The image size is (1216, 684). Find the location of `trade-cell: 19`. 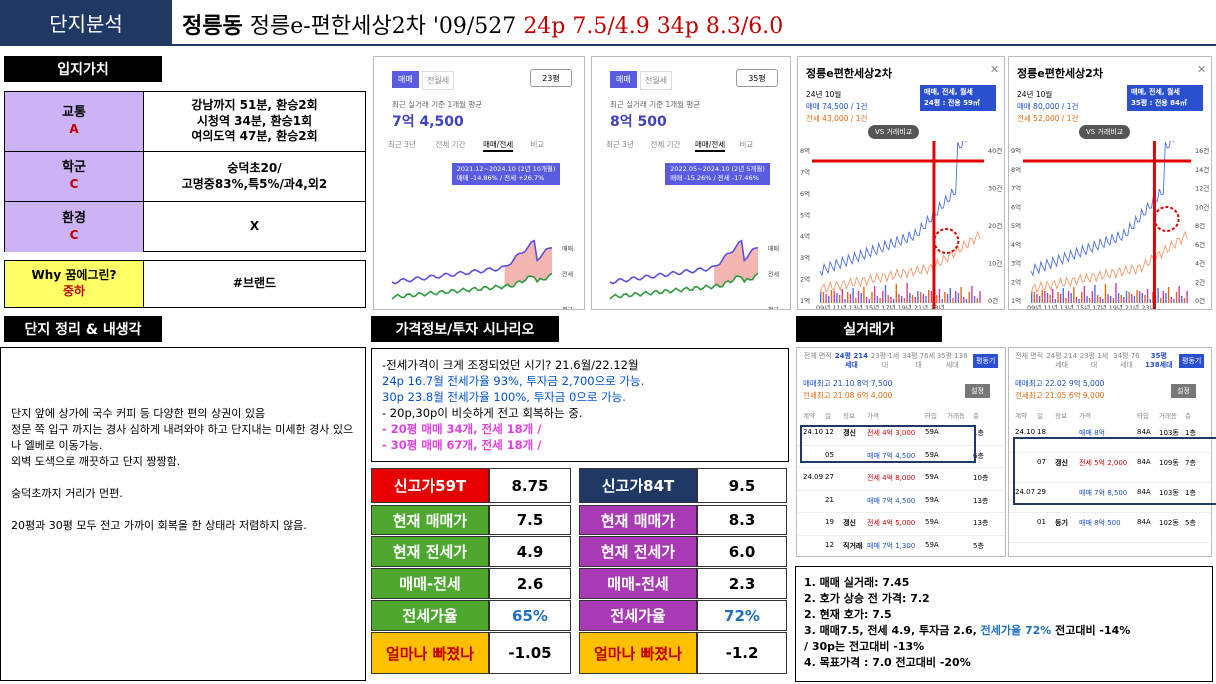

trade-cell: 19 is located at coordinates (829, 522).